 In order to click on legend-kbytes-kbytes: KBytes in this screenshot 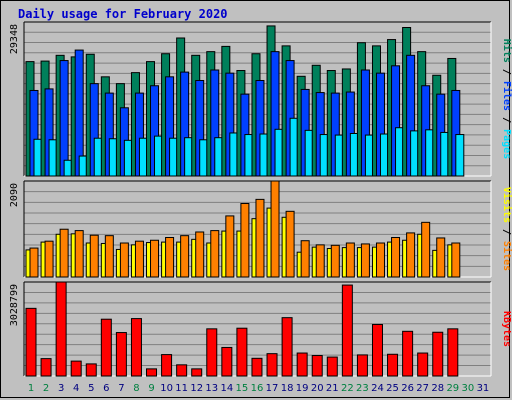, I will do `click(506, 329)`.